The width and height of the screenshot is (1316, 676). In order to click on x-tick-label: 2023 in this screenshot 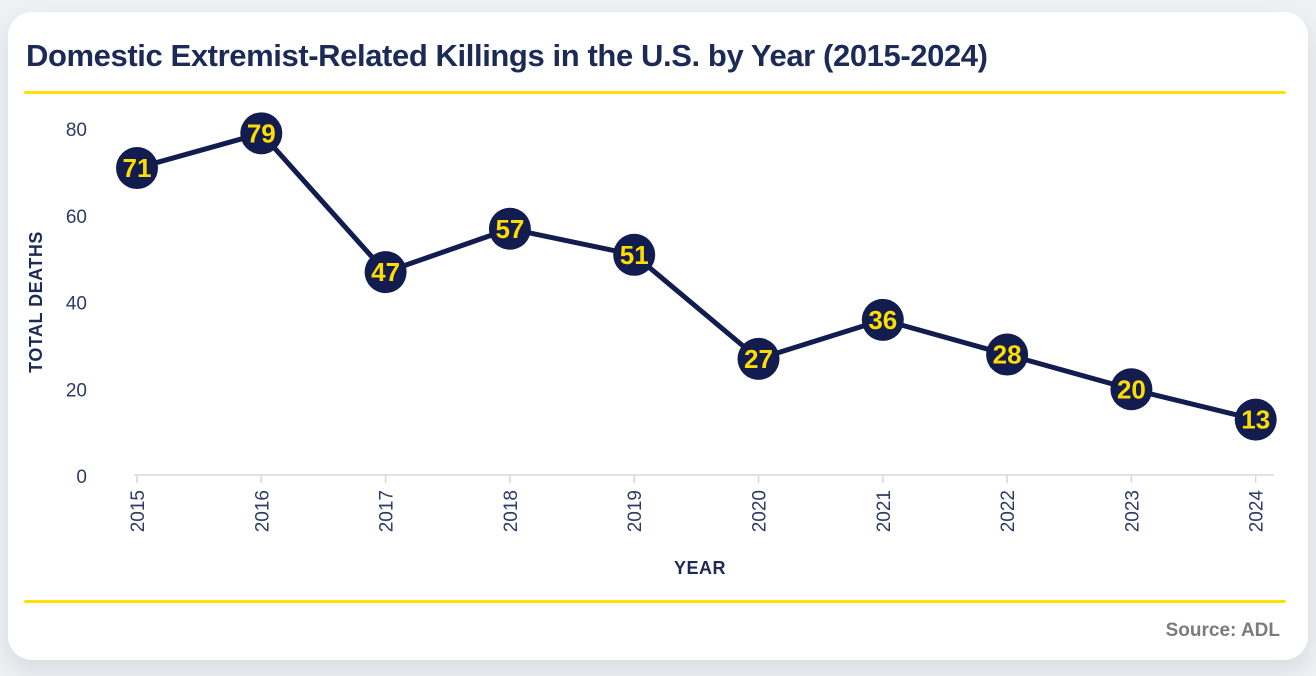, I will do `click(1132, 511)`.